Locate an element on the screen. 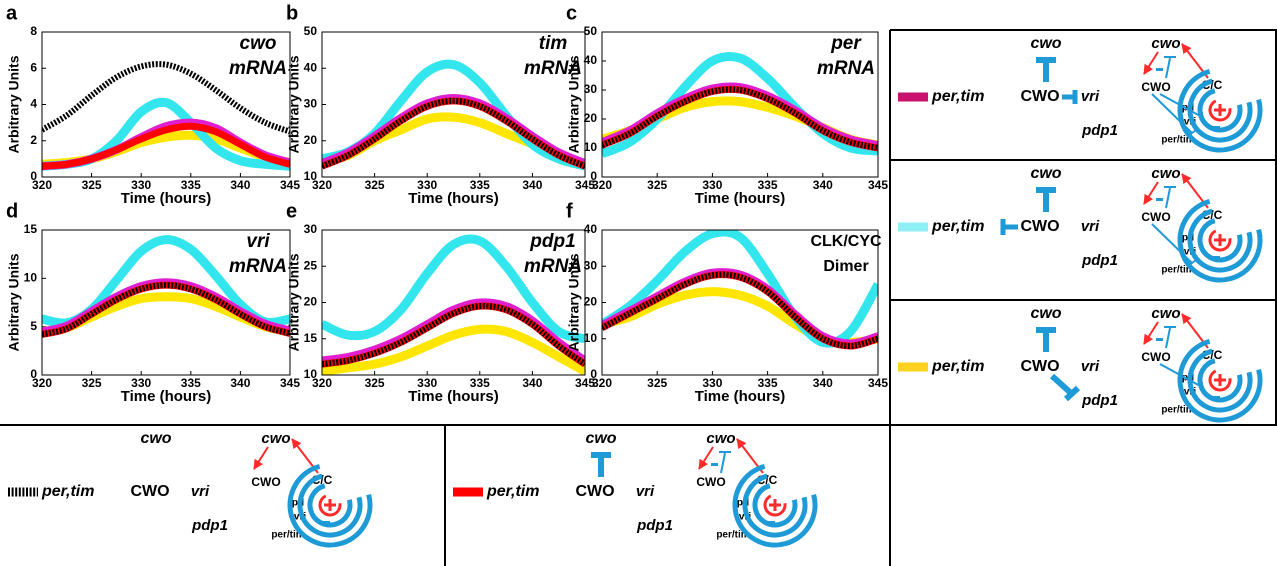 The height and width of the screenshot is (566, 1277). y-tick-label: 4 is located at coordinates (33, 104).